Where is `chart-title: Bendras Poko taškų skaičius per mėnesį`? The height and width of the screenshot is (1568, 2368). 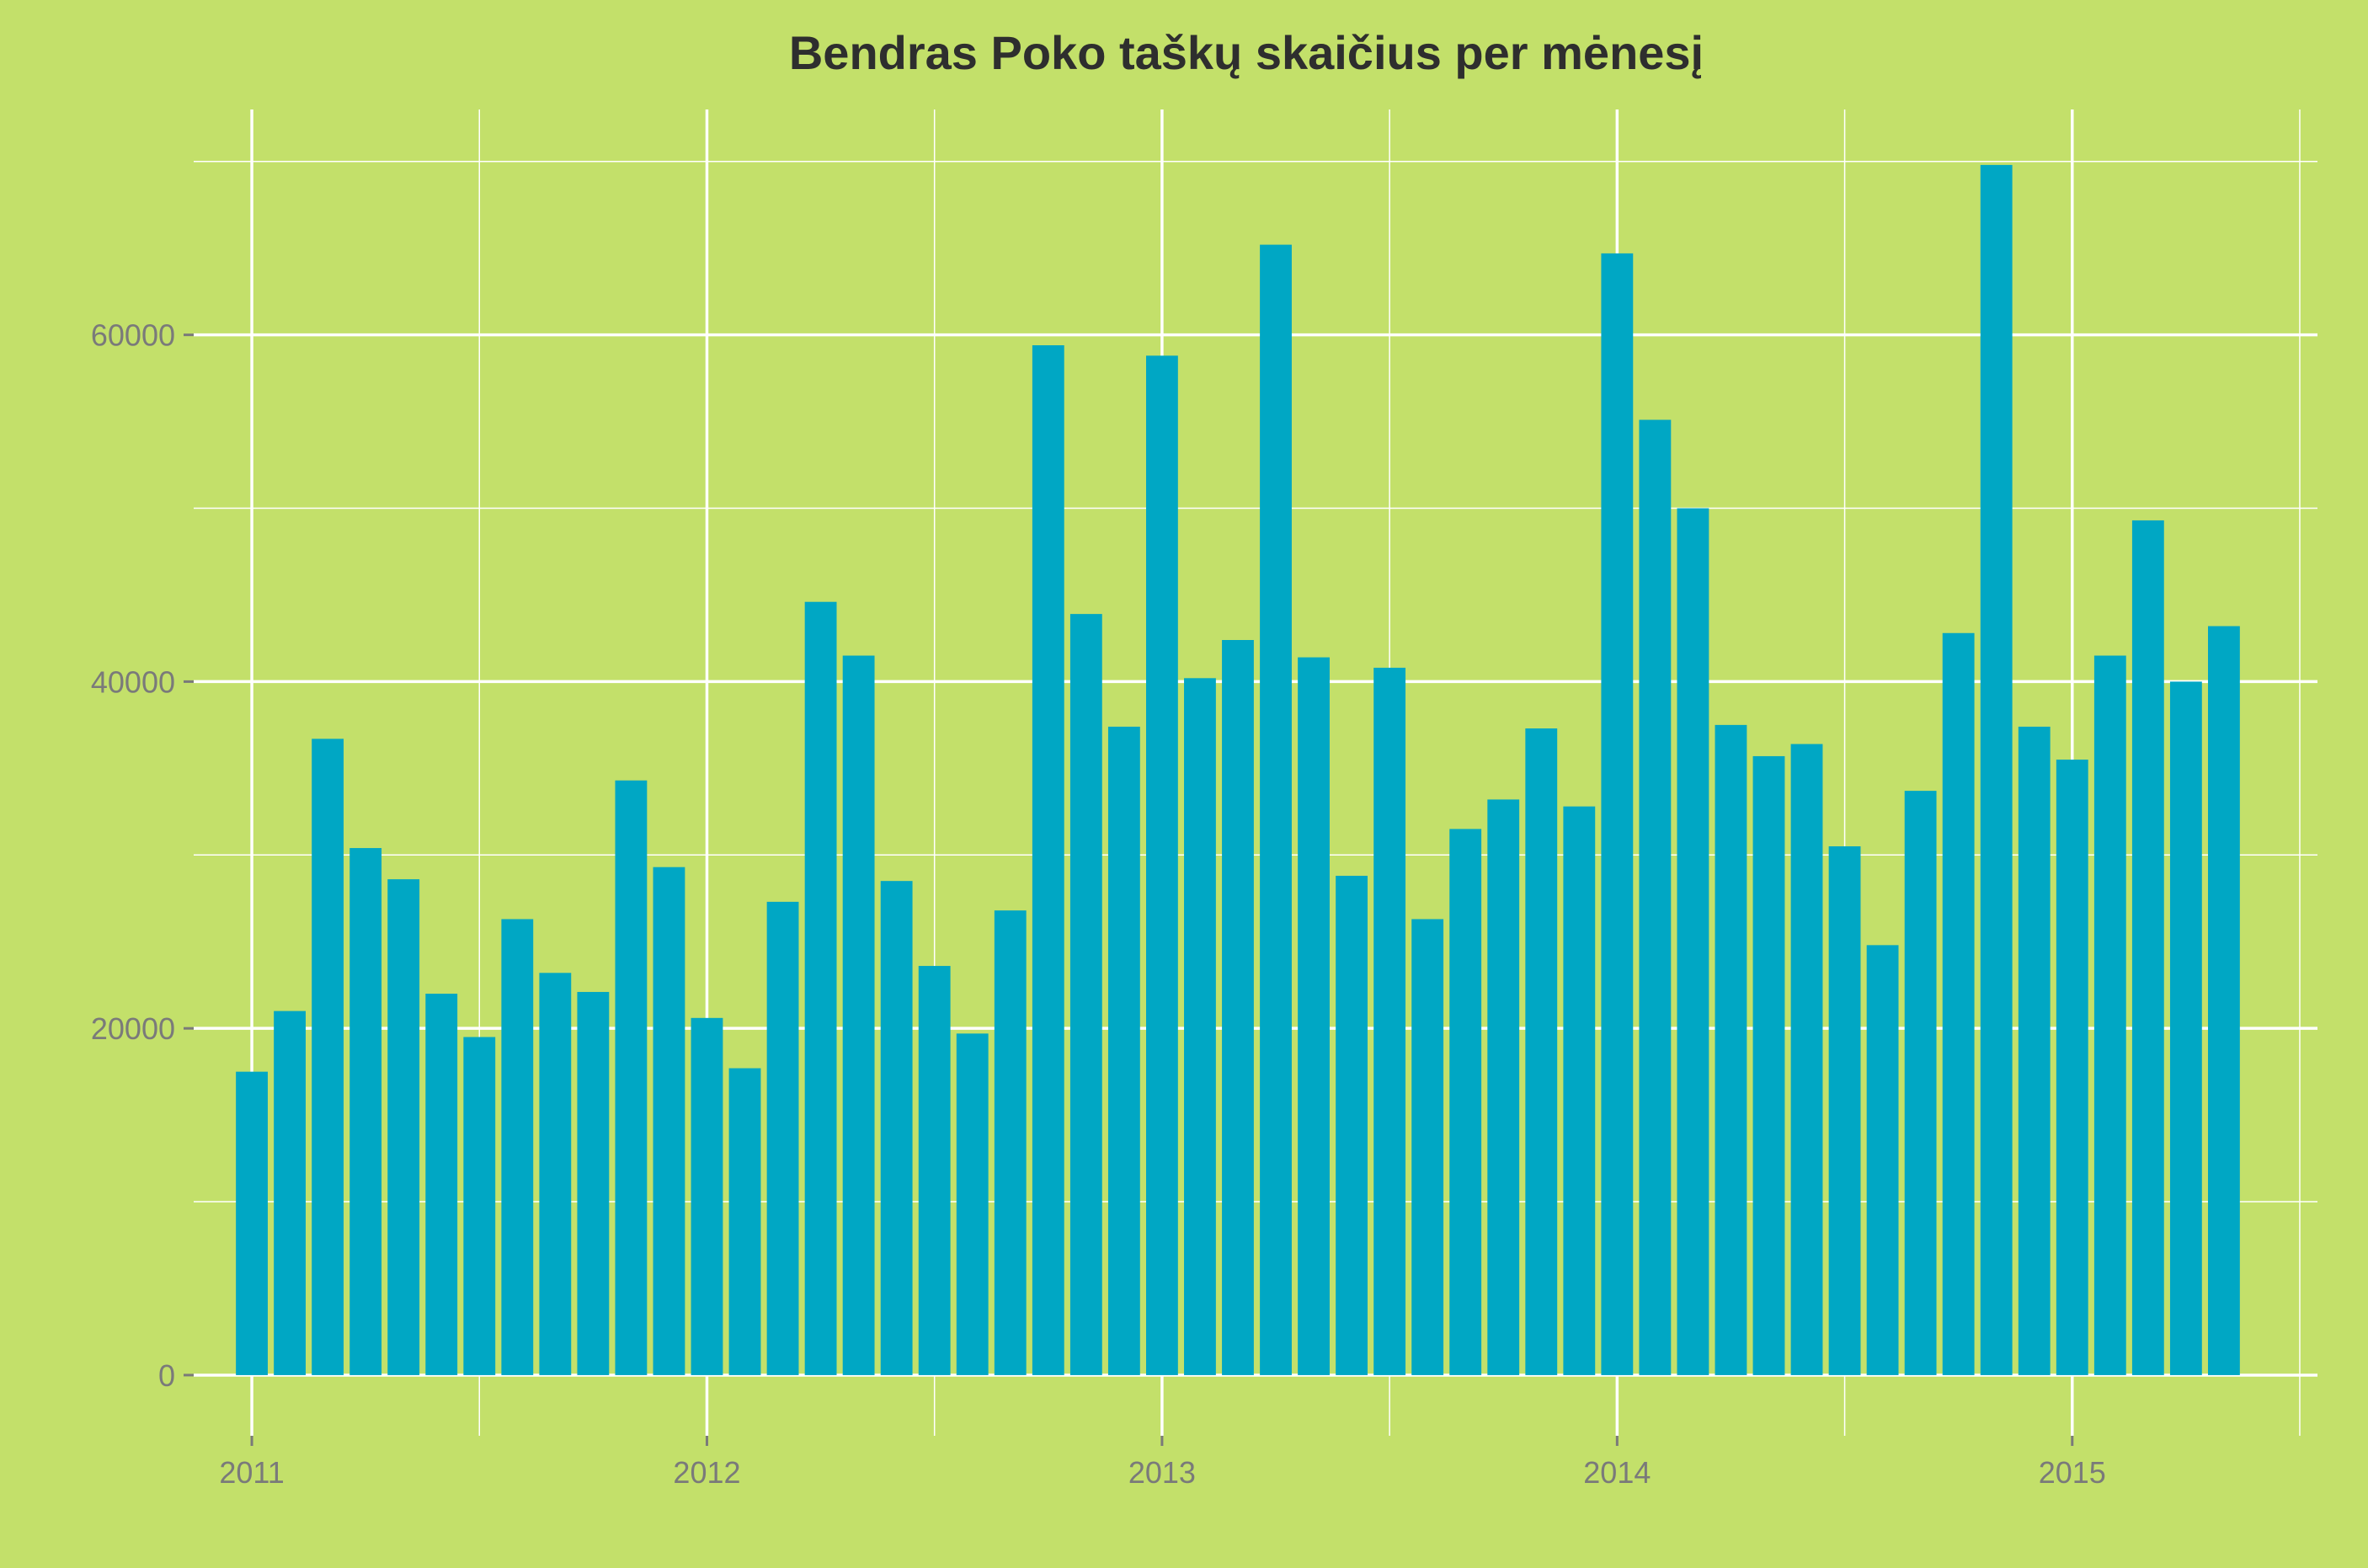 chart-title: Bendras Poko taškų skaičius per mėnesį is located at coordinates (1246, 52).